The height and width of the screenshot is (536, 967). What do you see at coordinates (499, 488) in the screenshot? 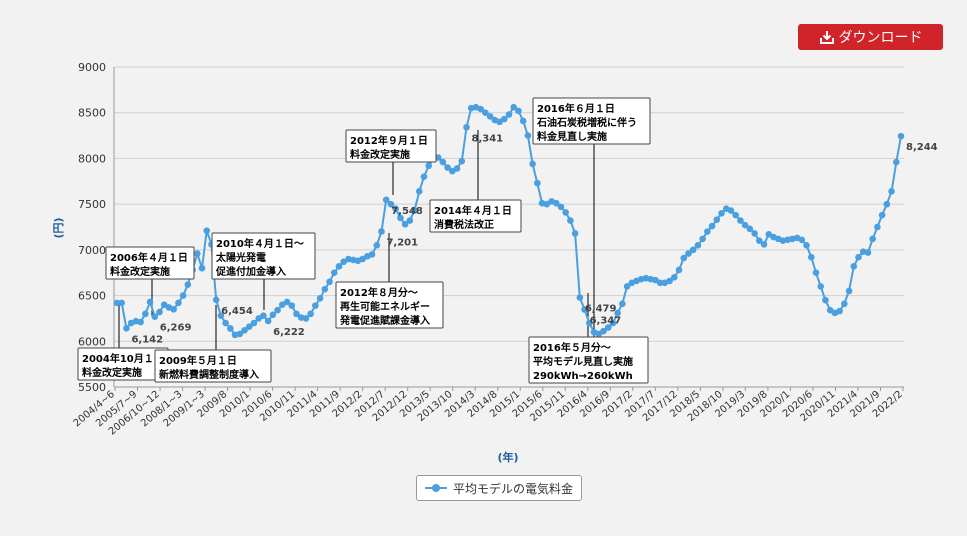
I see `legend: 平均モデルの電気料金` at bounding box center [499, 488].